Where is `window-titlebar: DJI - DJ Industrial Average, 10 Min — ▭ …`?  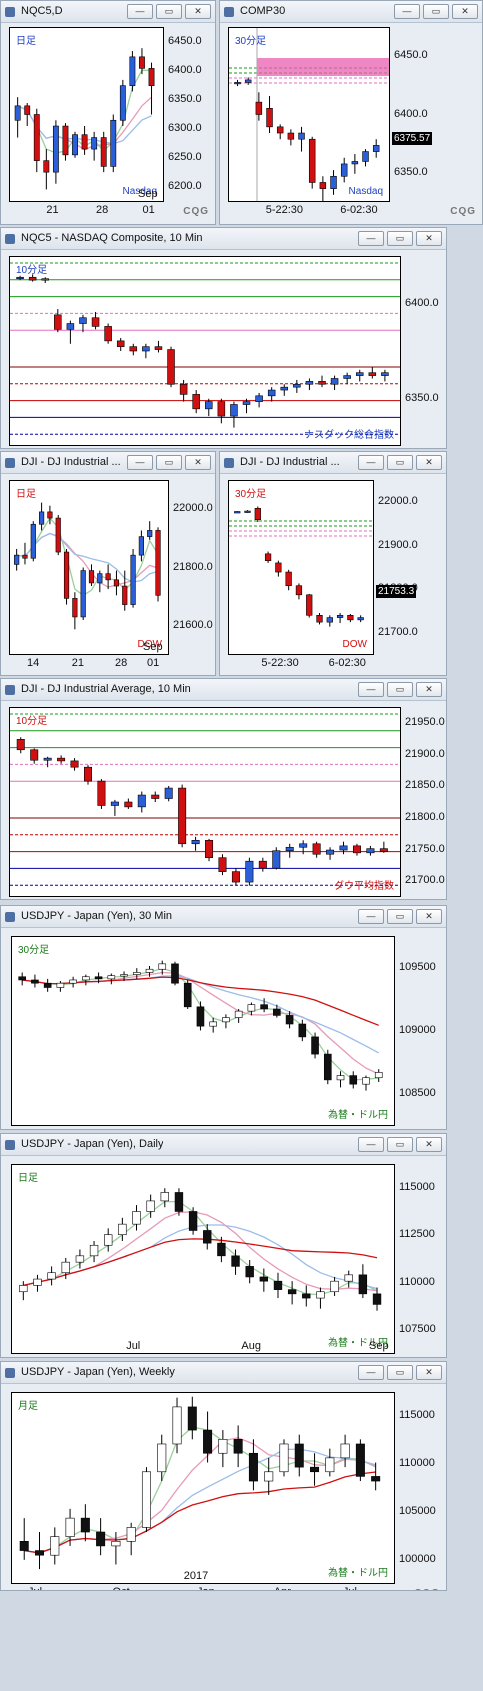
window-titlebar: DJI - DJ Industrial Average, 10 Min — ▭ … is located at coordinates (223, 690).